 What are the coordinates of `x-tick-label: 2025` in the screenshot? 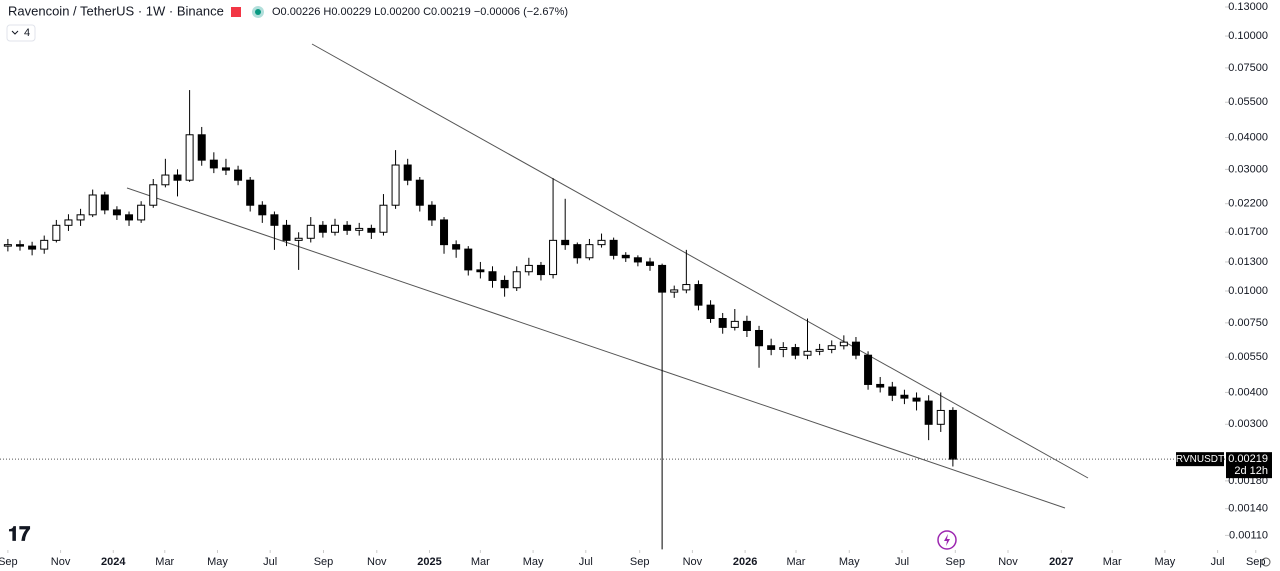 It's located at (429, 562).